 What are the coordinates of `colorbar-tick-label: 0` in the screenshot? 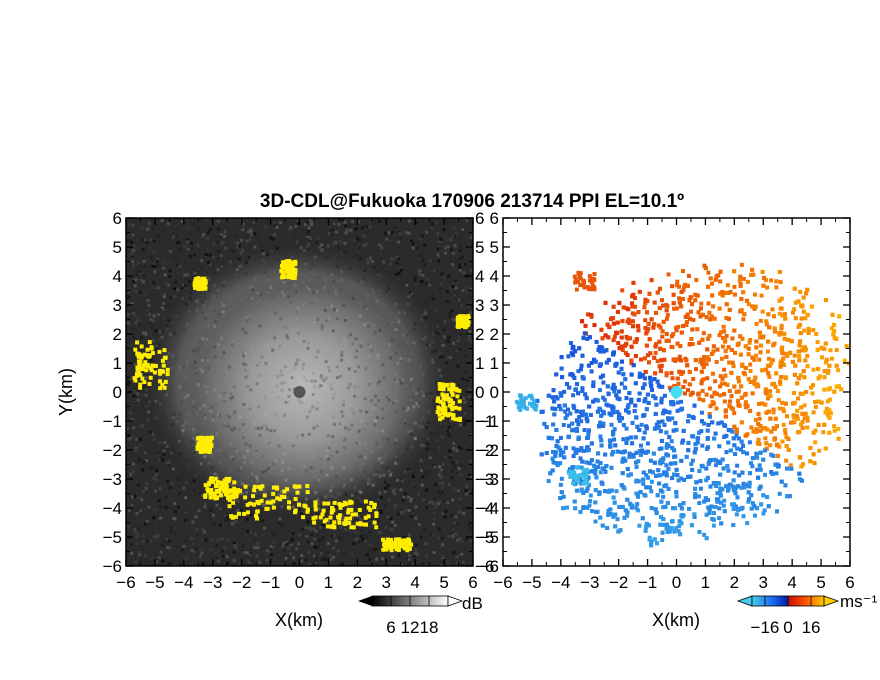 It's located at (787, 627).